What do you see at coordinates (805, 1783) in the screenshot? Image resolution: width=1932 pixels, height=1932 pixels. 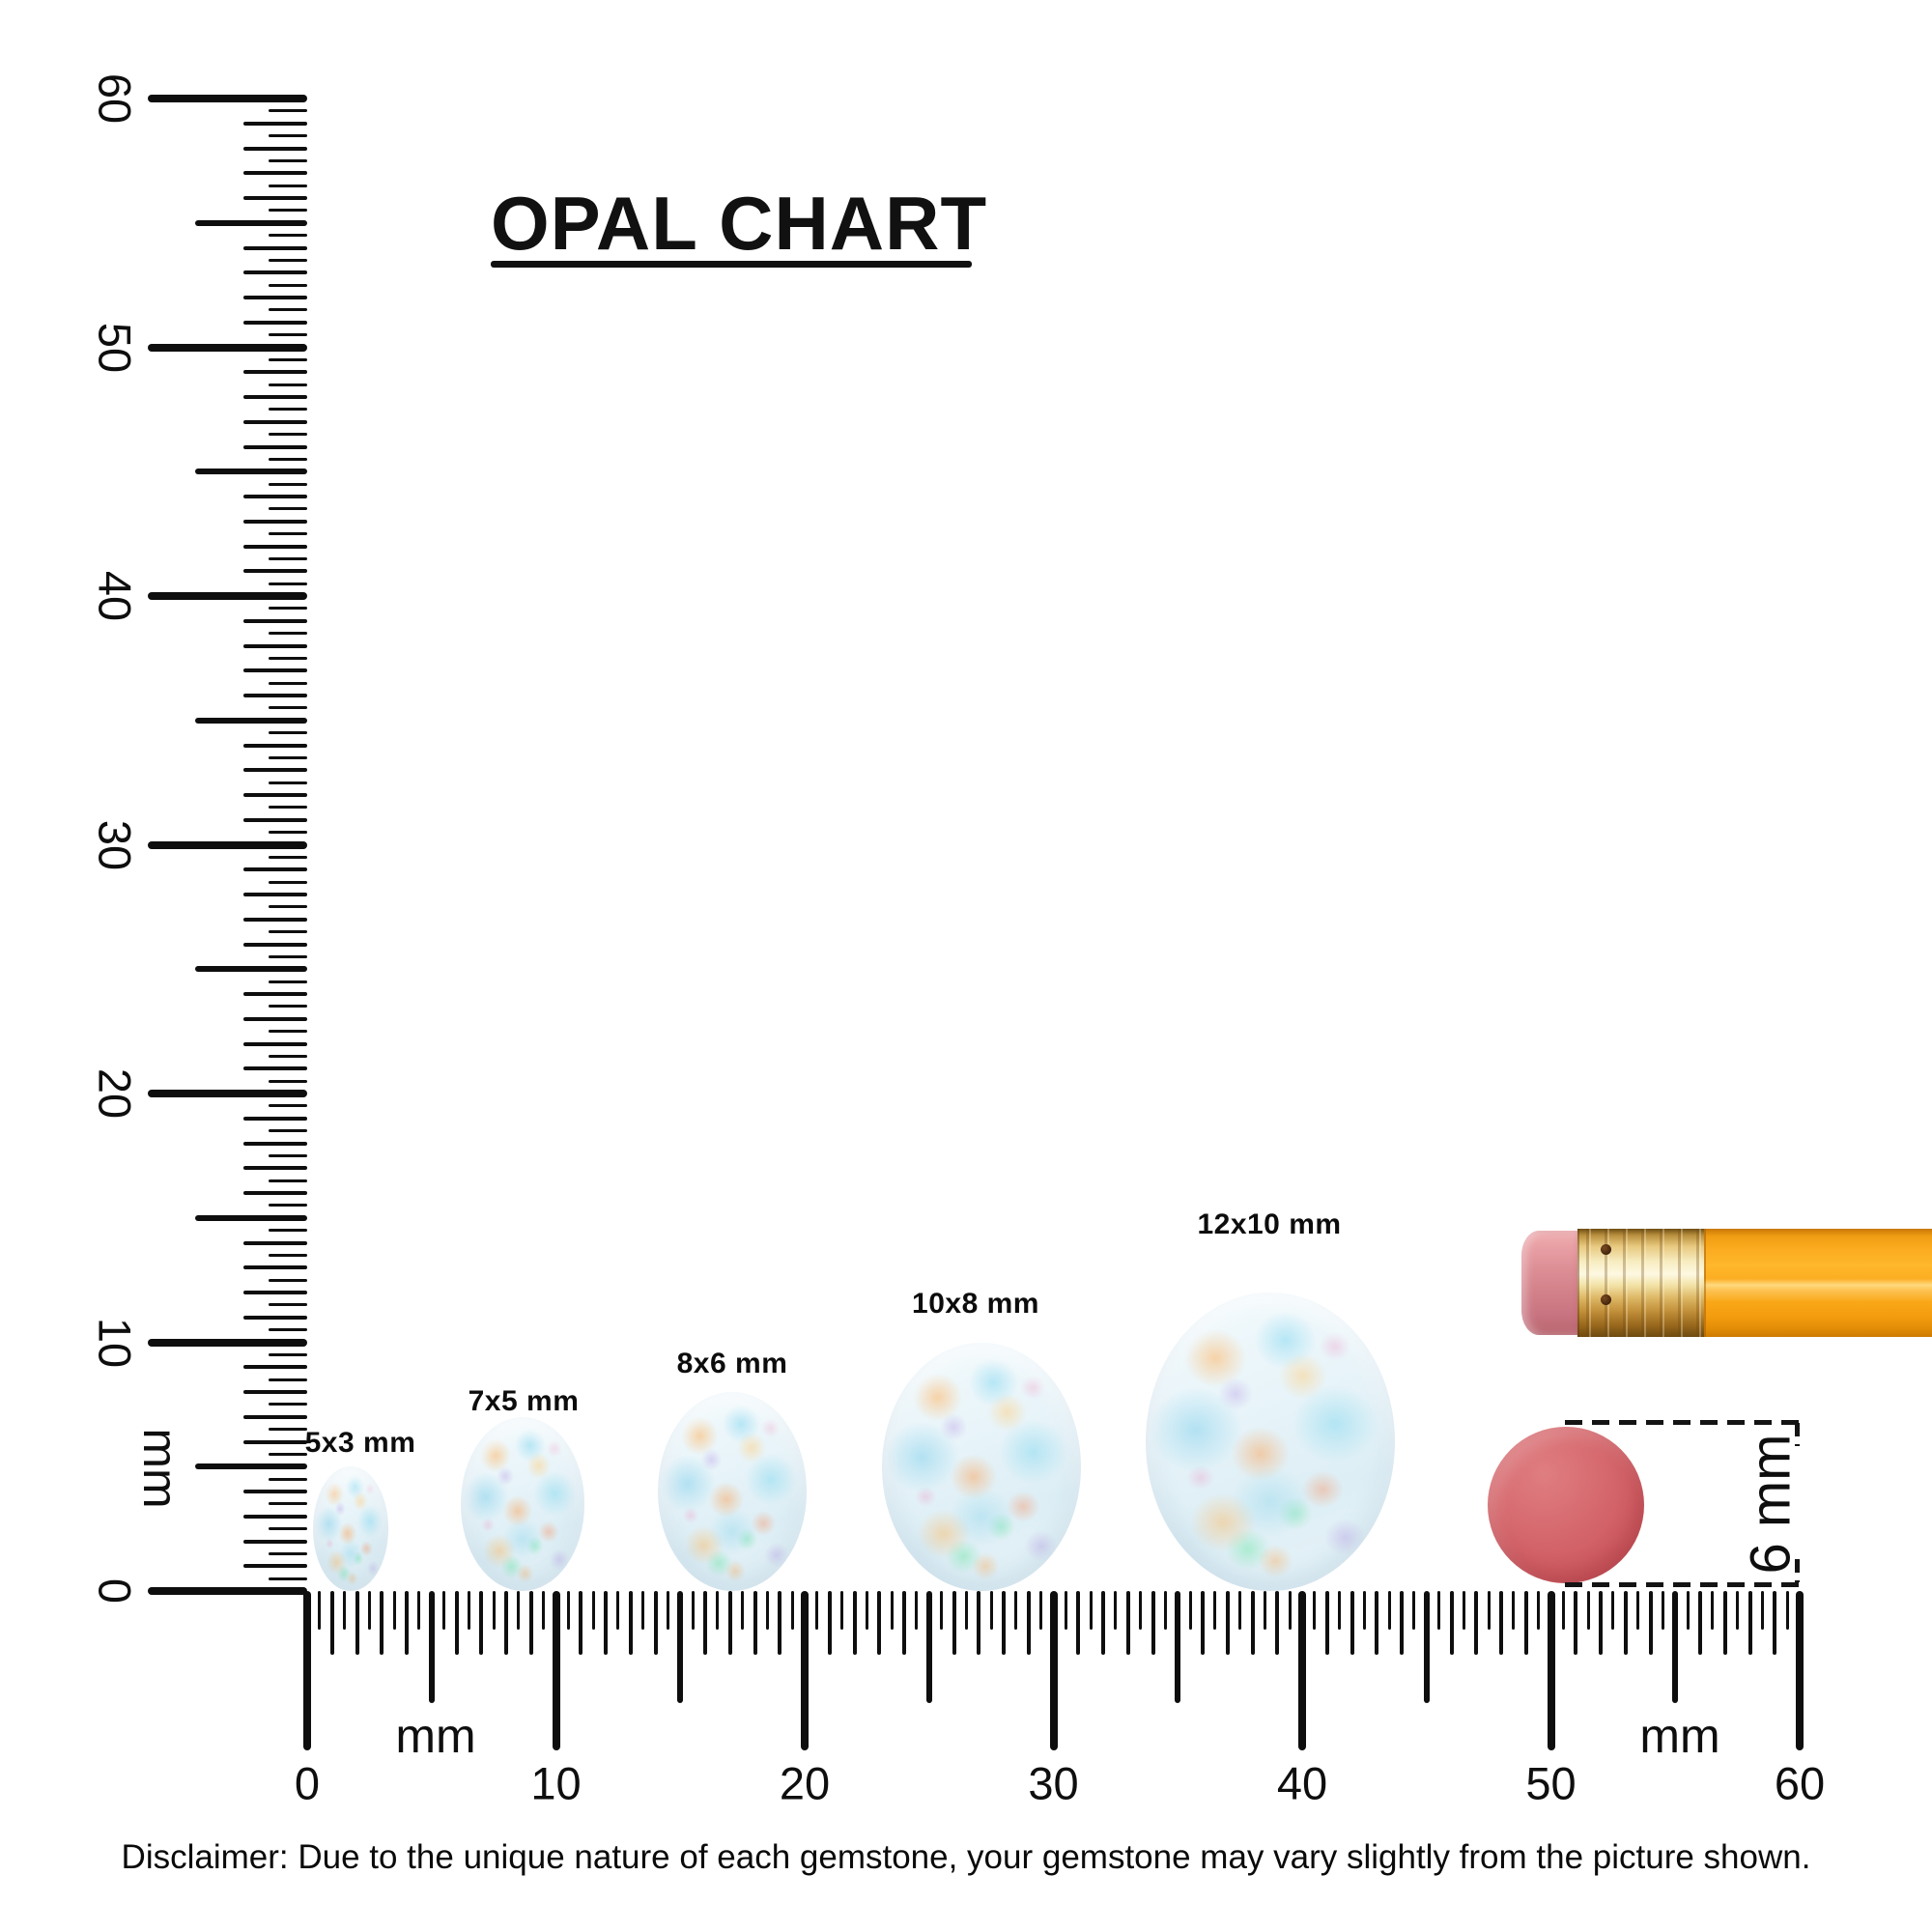 I see `horizontal-ruler-number: 20` at bounding box center [805, 1783].